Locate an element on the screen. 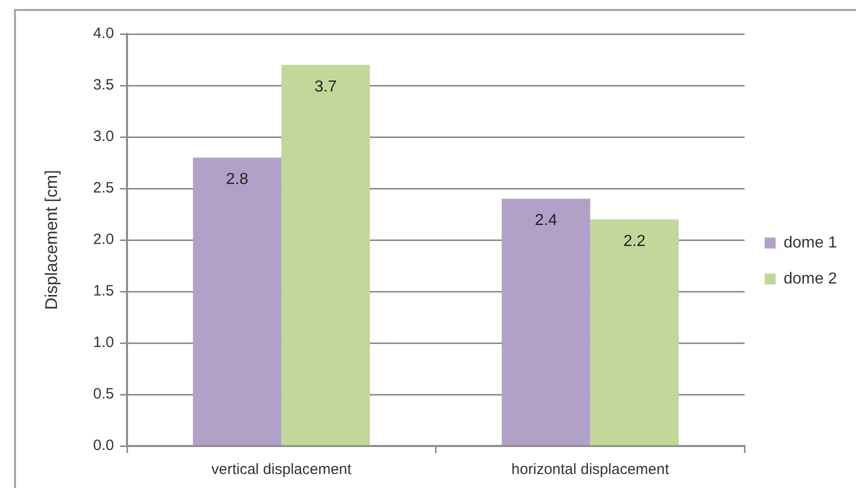 The image size is (856, 488). y-tick-label: 2.0 is located at coordinates (103, 239).